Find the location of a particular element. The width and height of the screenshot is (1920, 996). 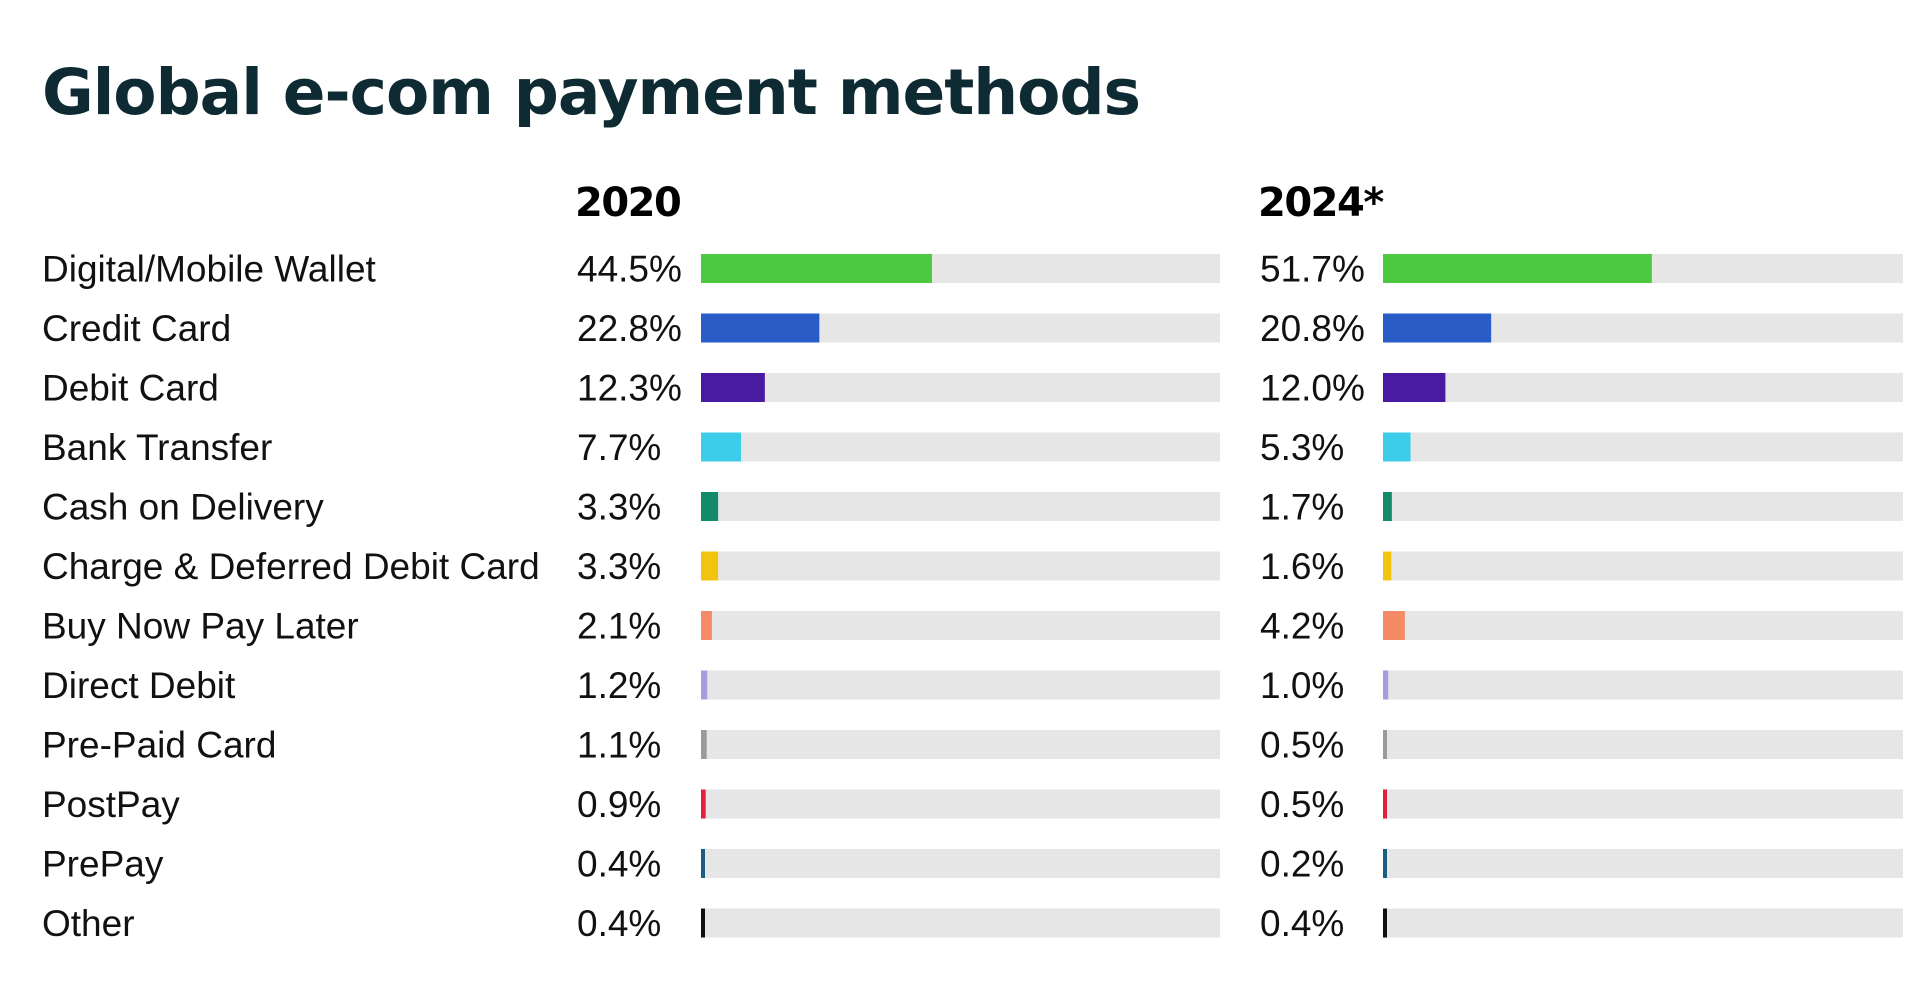

bar-2024-debit-card is located at coordinates (1414, 387).